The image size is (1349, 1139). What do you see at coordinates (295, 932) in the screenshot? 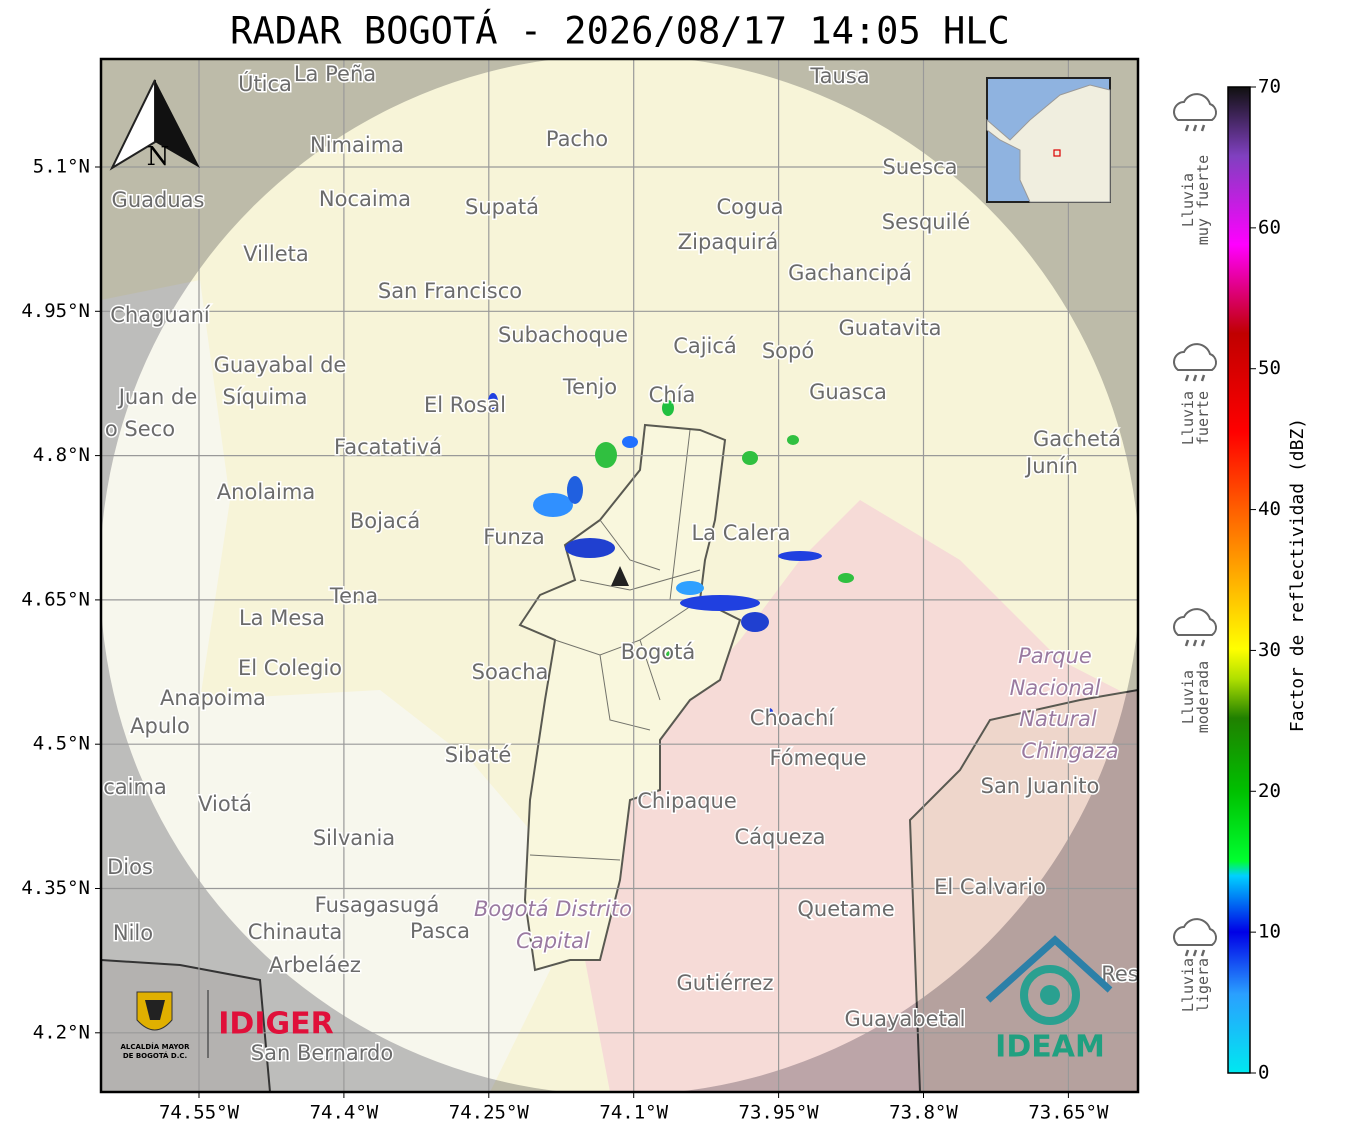
I see `place-label: Chinauta` at bounding box center [295, 932].